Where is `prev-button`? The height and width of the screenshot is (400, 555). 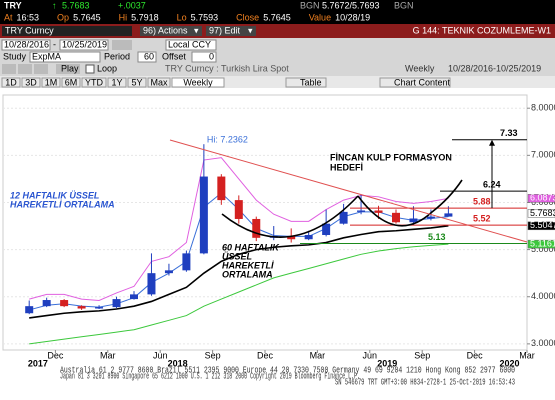
prev-button is located at coordinates (25, 69).